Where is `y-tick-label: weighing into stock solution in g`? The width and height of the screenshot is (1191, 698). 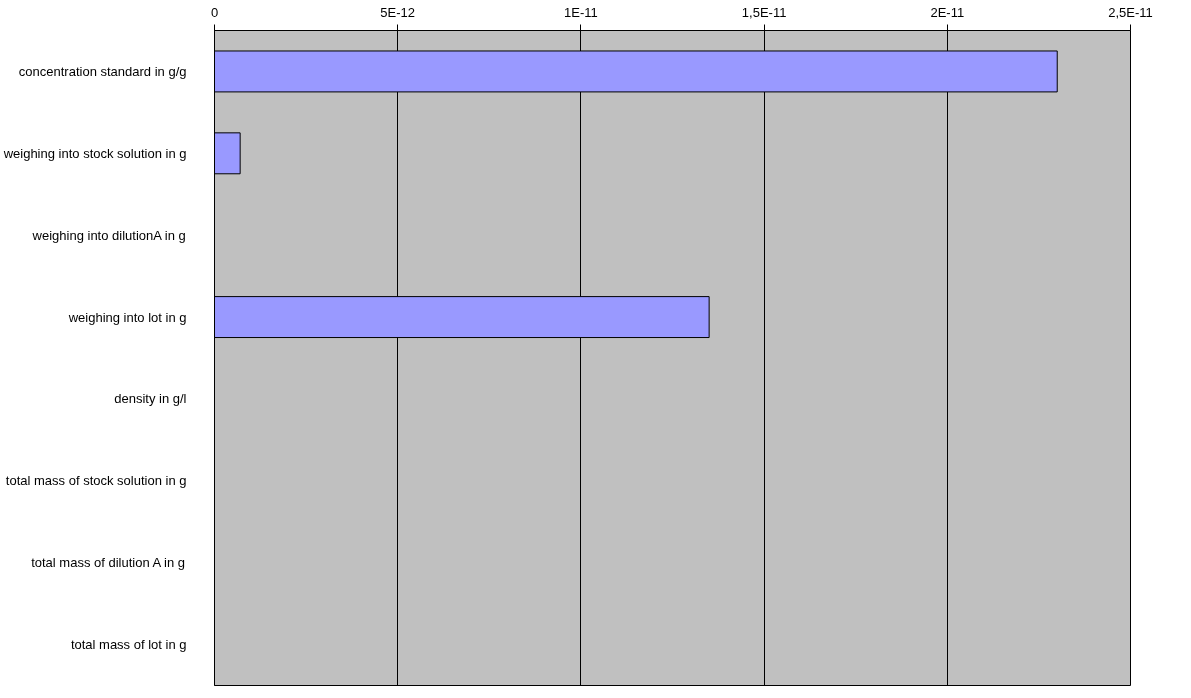 y-tick-label: weighing into stock solution in g is located at coordinates (94, 153).